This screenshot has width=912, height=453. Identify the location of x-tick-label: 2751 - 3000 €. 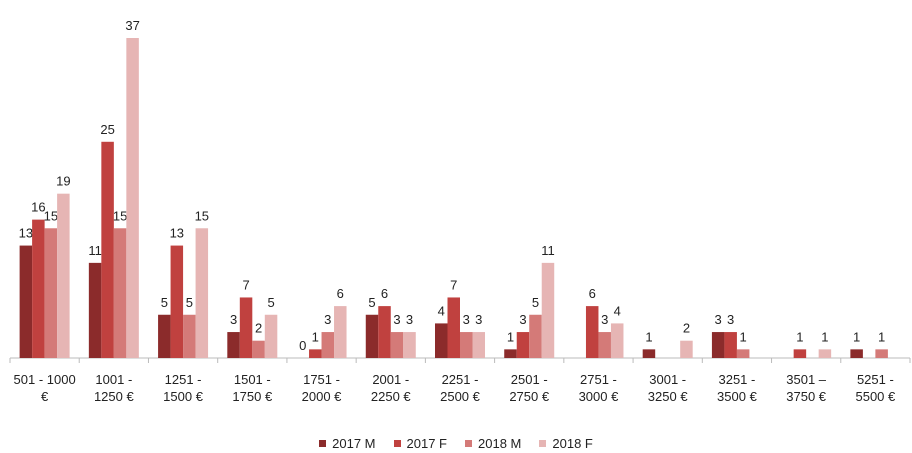
(598, 388).